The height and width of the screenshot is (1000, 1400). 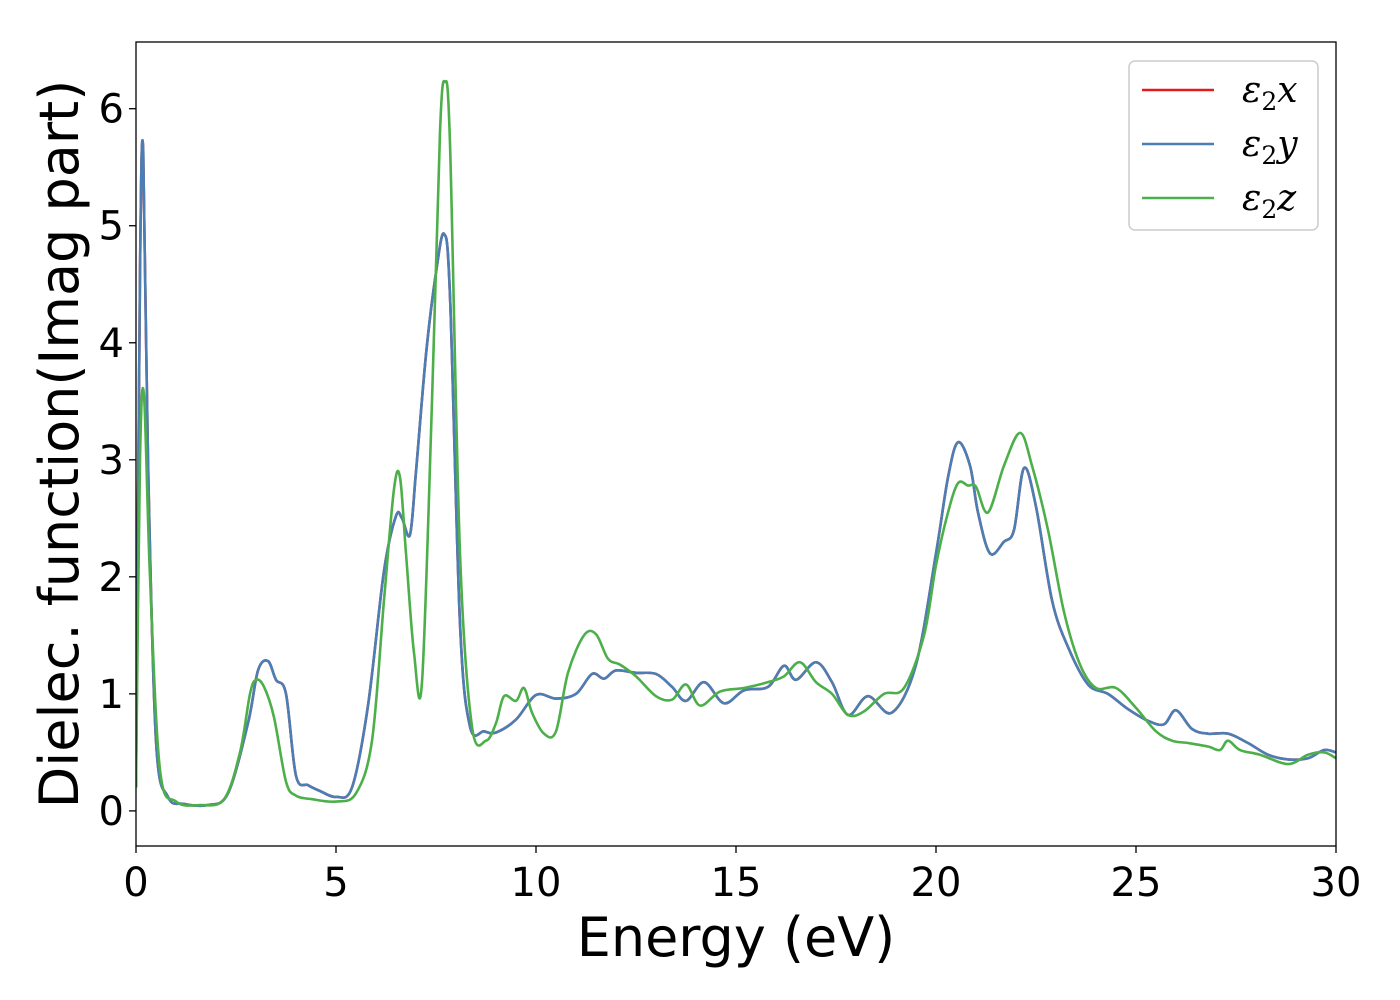 I want to click on y-axis-ticks: 0 1 2 3 4 5 6, so click(x=117, y=461).